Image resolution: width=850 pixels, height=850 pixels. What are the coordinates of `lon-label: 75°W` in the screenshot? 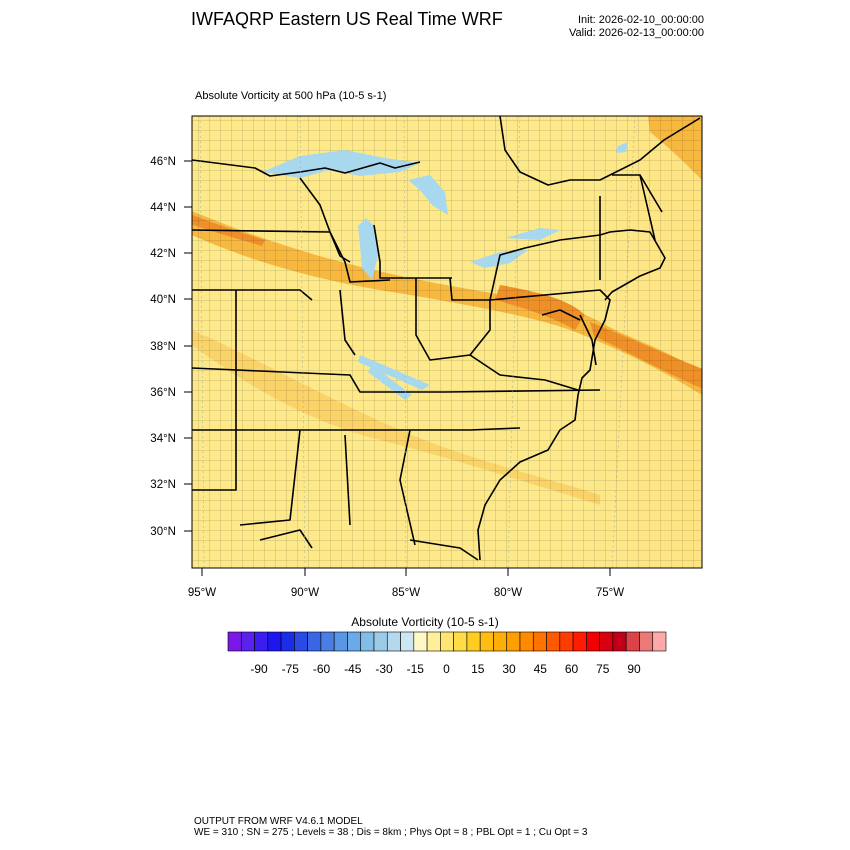 It's located at (610, 593).